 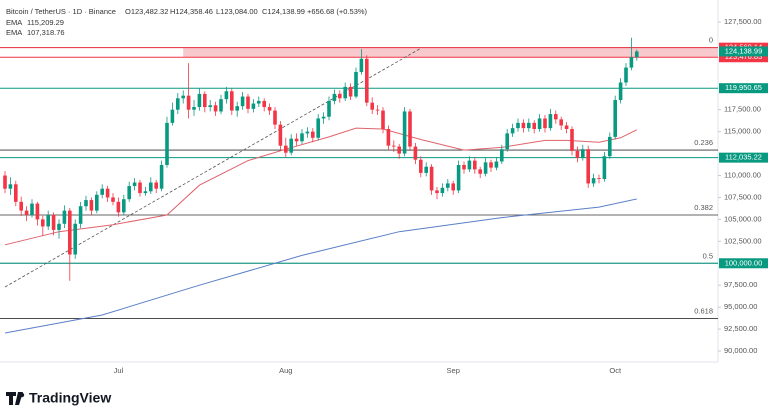 What do you see at coordinates (453, 370) in the screenshot?
I see `x-tick-label: Sep` at bounding box center [453, 370].